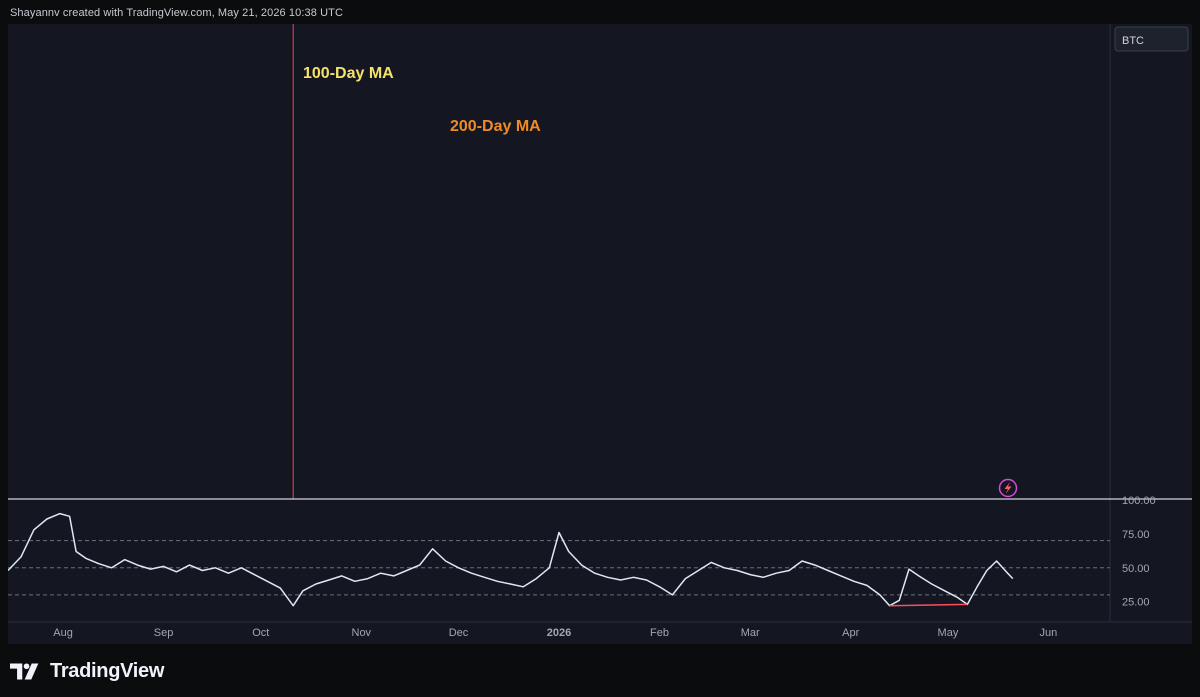  I want to click on rsi-divergence-line, so click(928, 605).